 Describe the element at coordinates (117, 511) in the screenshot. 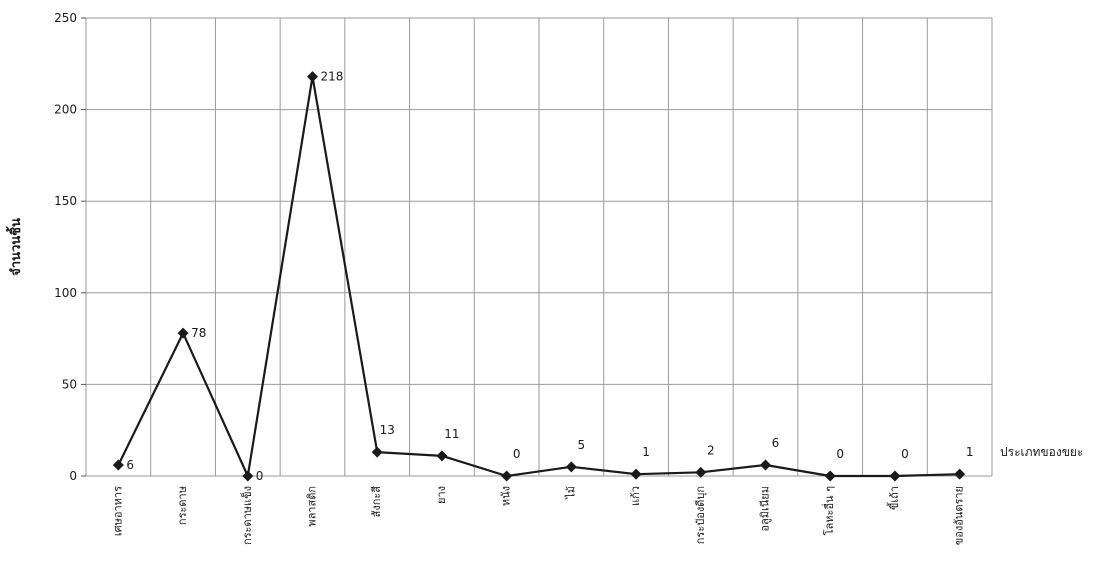

I see `x-tick-label: เศษอาหาร` at that location.